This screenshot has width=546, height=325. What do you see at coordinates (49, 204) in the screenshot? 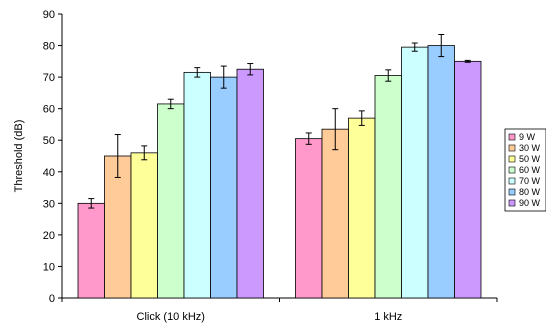
I see `y-tick-label: 30` at bounding box center [49, 204].